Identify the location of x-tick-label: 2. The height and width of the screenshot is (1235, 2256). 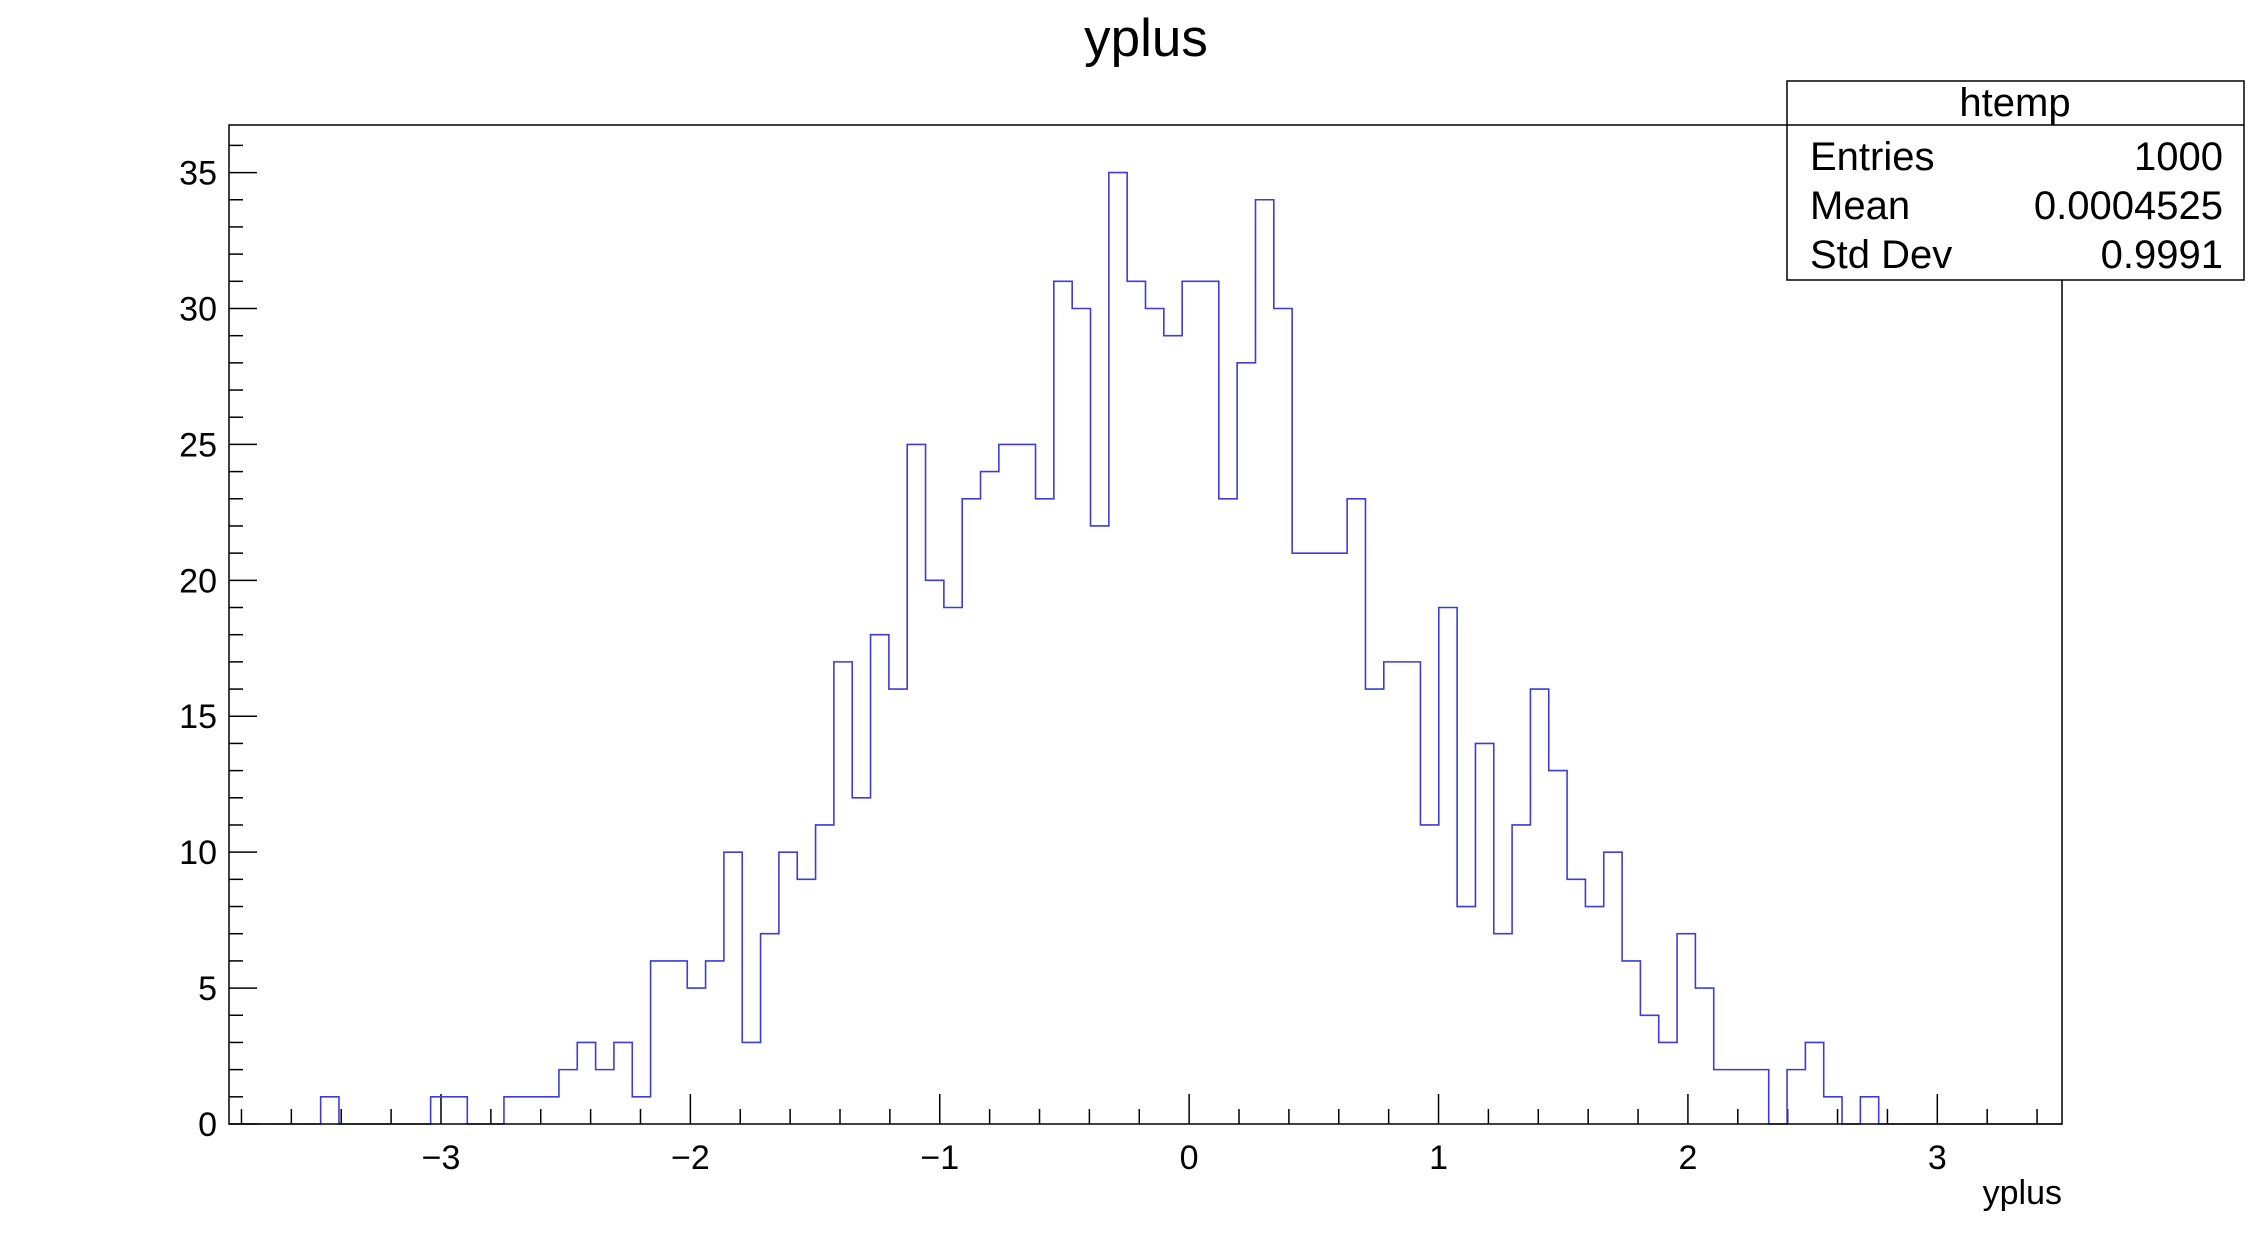
(1687, 1158).